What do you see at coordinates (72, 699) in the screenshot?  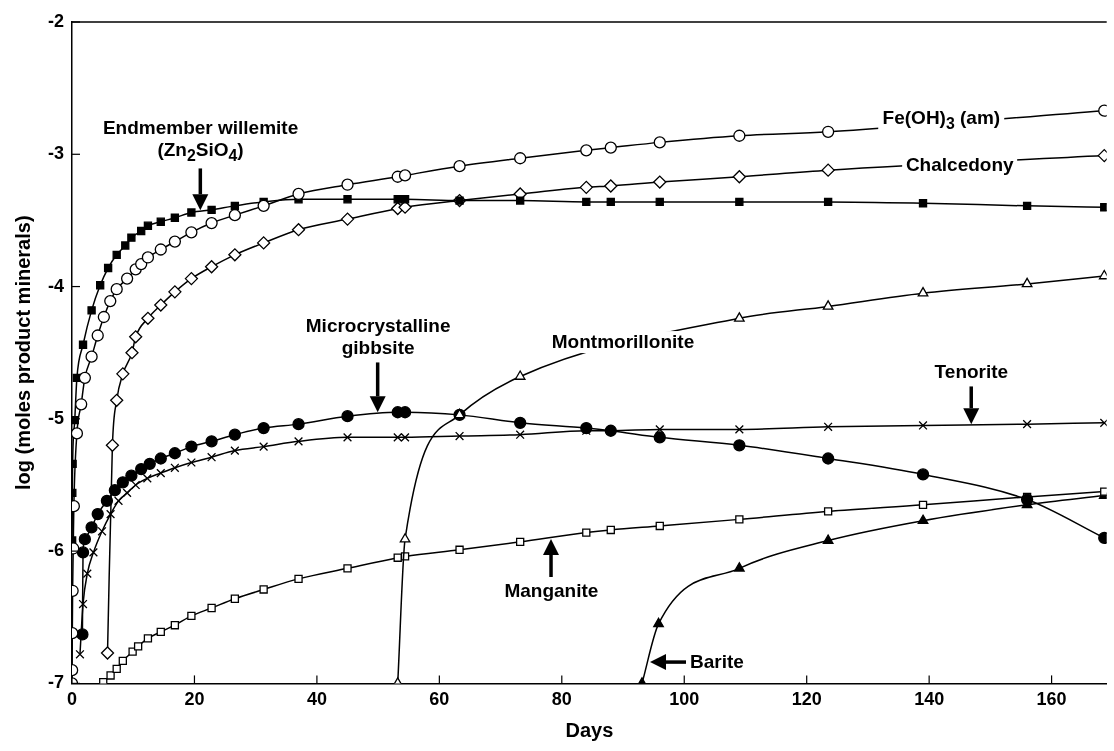 I see `x-tick-label: 0` at bounding box center [72, 699].